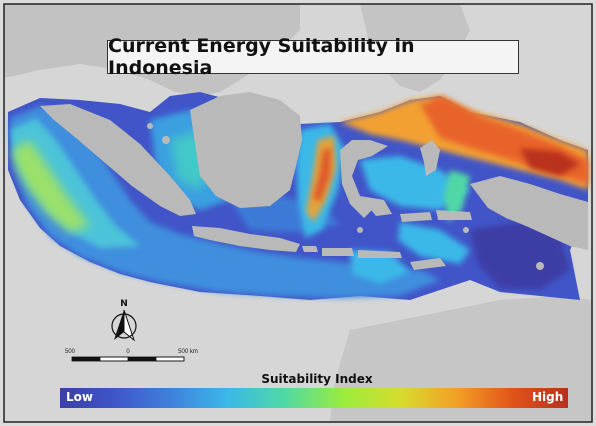  I want to click on scale-label-left: 500, so click(70, 352).